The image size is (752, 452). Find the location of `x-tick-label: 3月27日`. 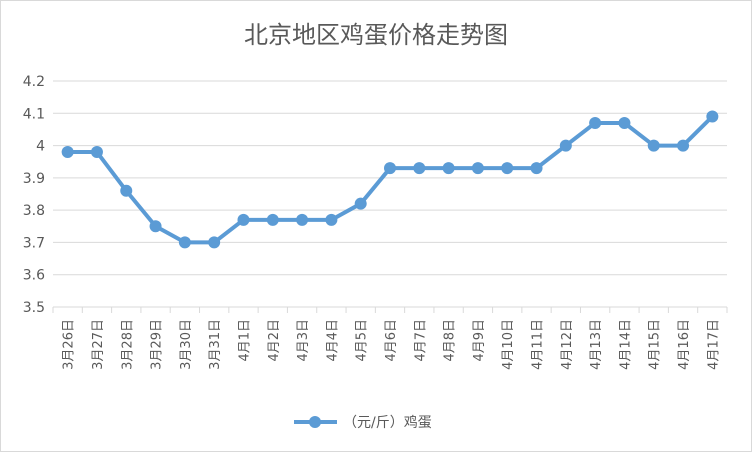

x-tick-label: 3月27日 is located at coordinates (98, 344).